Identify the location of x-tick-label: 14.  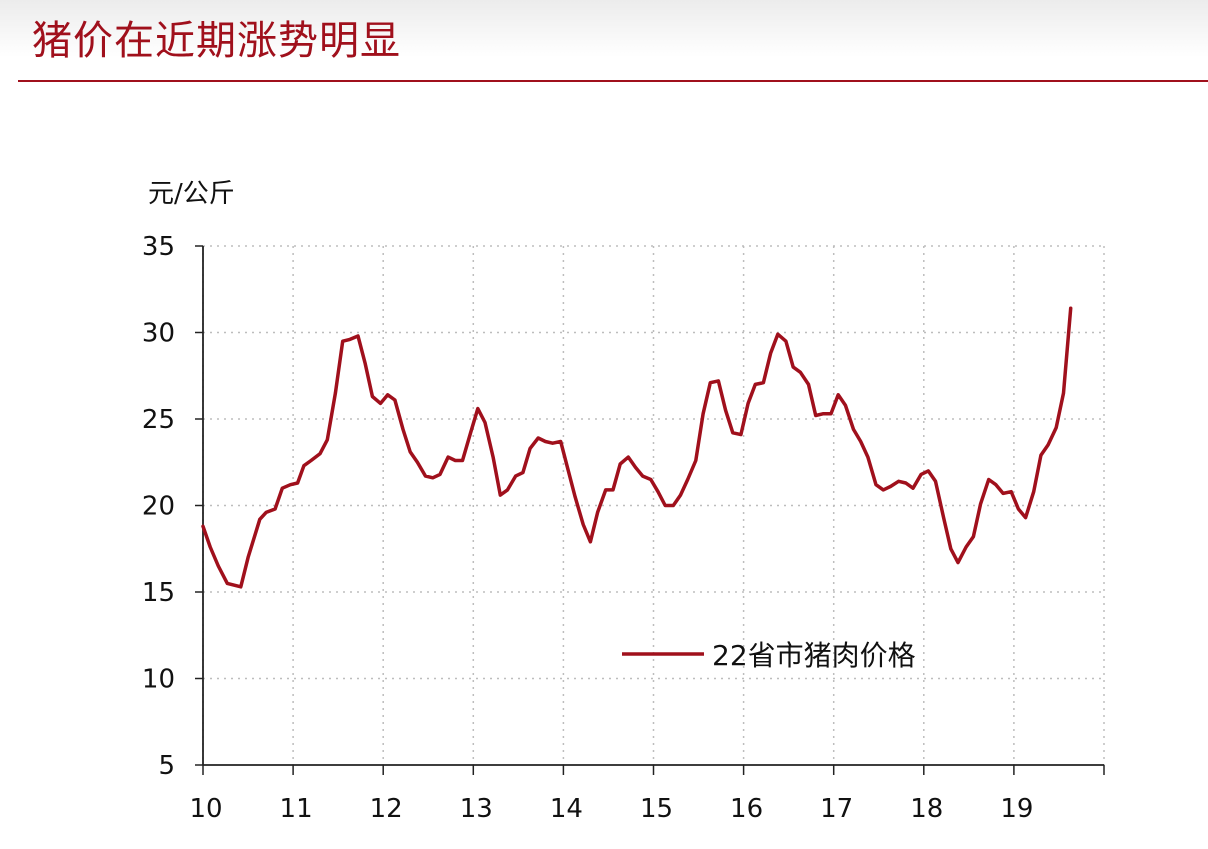
(566, 809).